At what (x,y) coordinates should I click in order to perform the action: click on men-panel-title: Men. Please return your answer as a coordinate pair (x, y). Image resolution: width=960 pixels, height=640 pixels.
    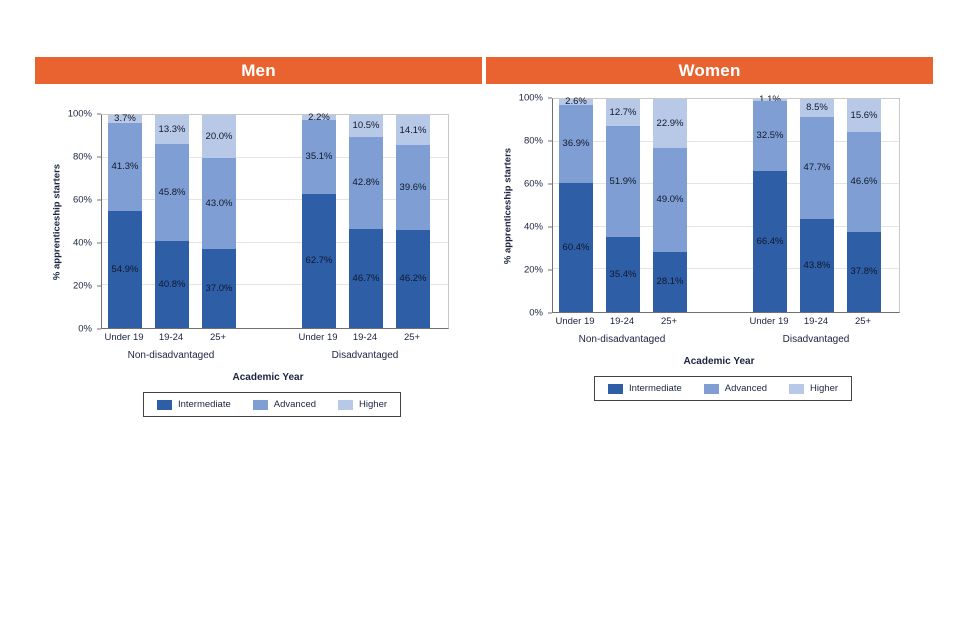
    Looking at the image, I should click on (258, 70).